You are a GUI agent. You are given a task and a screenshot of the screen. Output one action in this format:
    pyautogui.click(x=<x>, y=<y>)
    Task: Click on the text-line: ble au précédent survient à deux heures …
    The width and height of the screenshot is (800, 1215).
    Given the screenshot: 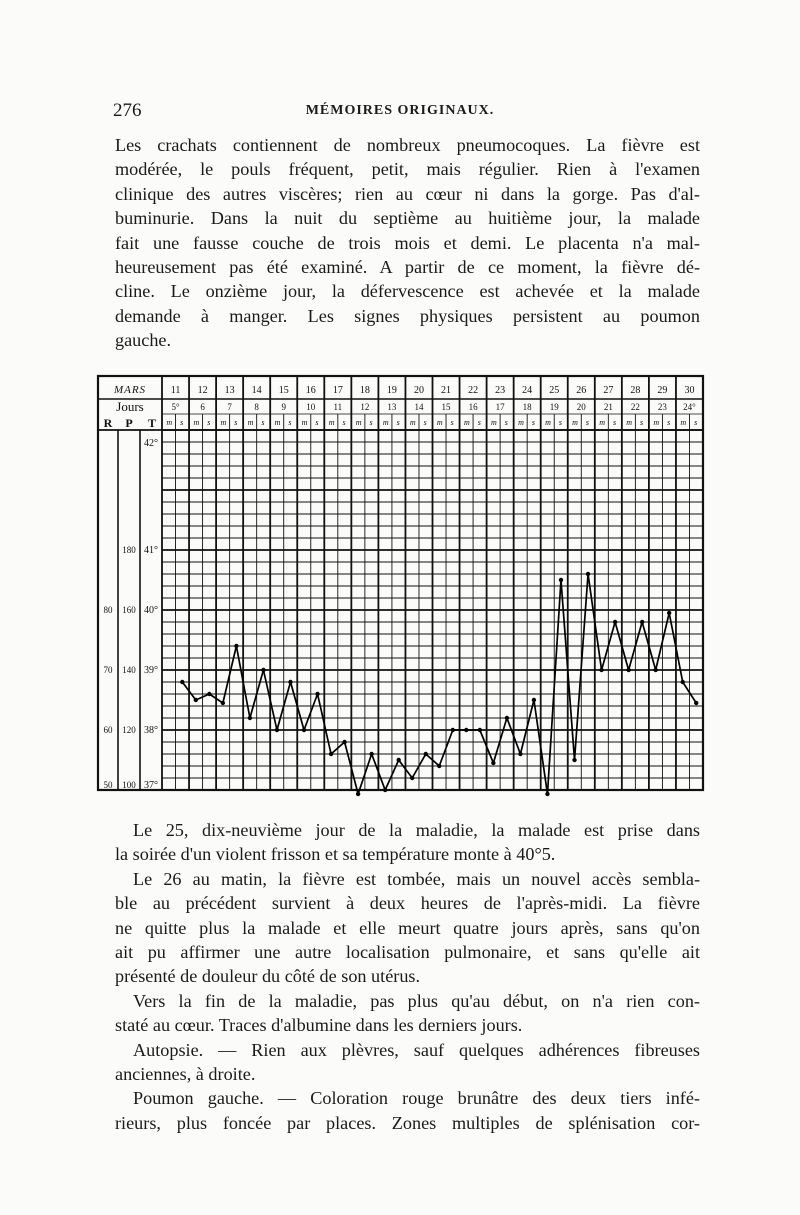 What is the action you would take?
    pyautogui.click(x=407, y=903)
    